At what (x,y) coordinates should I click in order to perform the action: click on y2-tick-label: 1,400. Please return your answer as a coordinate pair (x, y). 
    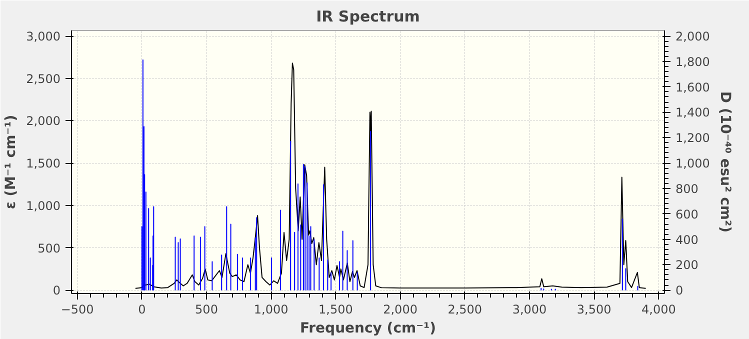
    Looking at the image, I should click on (693, 113).